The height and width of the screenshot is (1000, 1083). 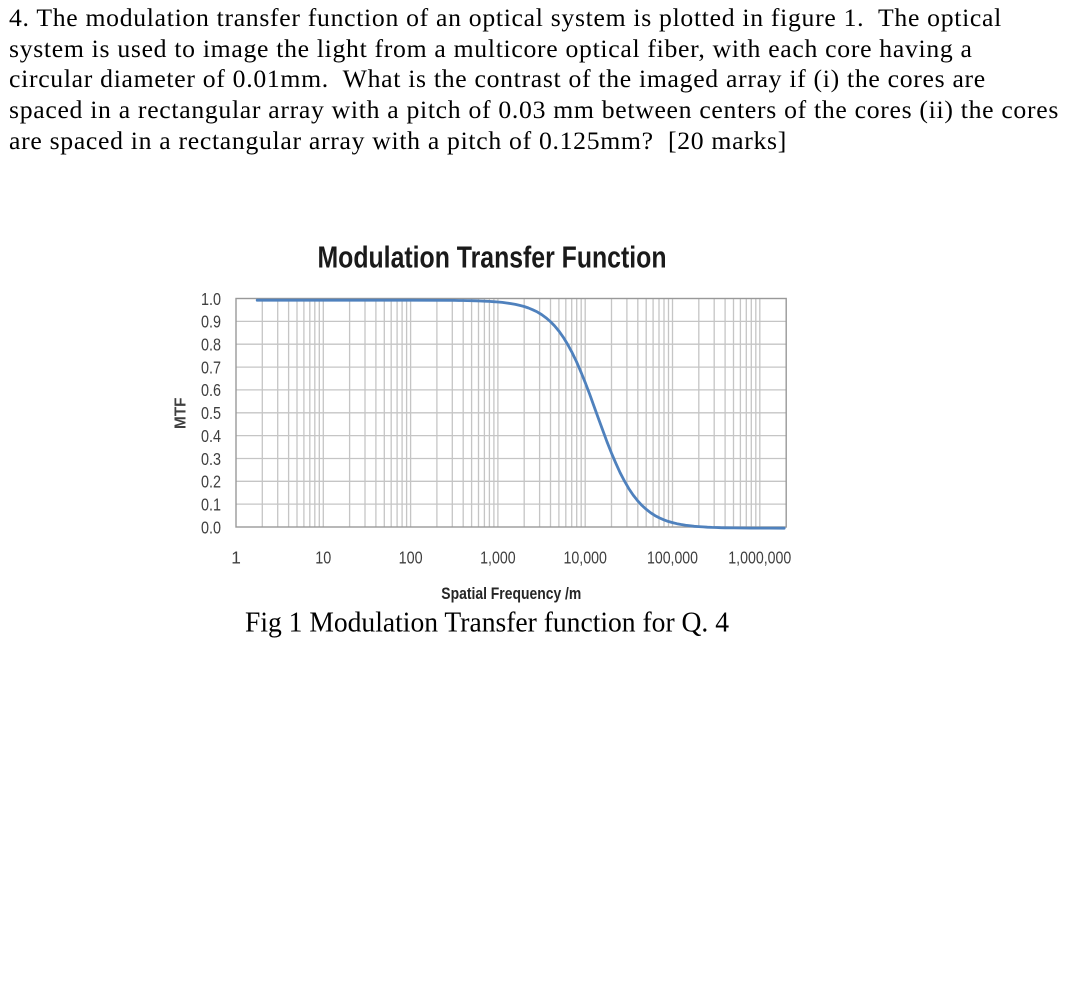 What do you see at coordinates (211, 345) in the screenshot?
I see `svg-text: 0.8` at bounding box center [211, 345].